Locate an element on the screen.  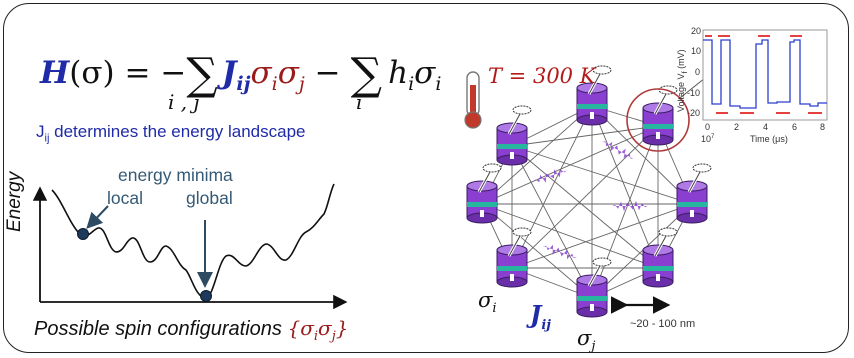
sigma-j-label: σj is located at coordinates (586, 340).